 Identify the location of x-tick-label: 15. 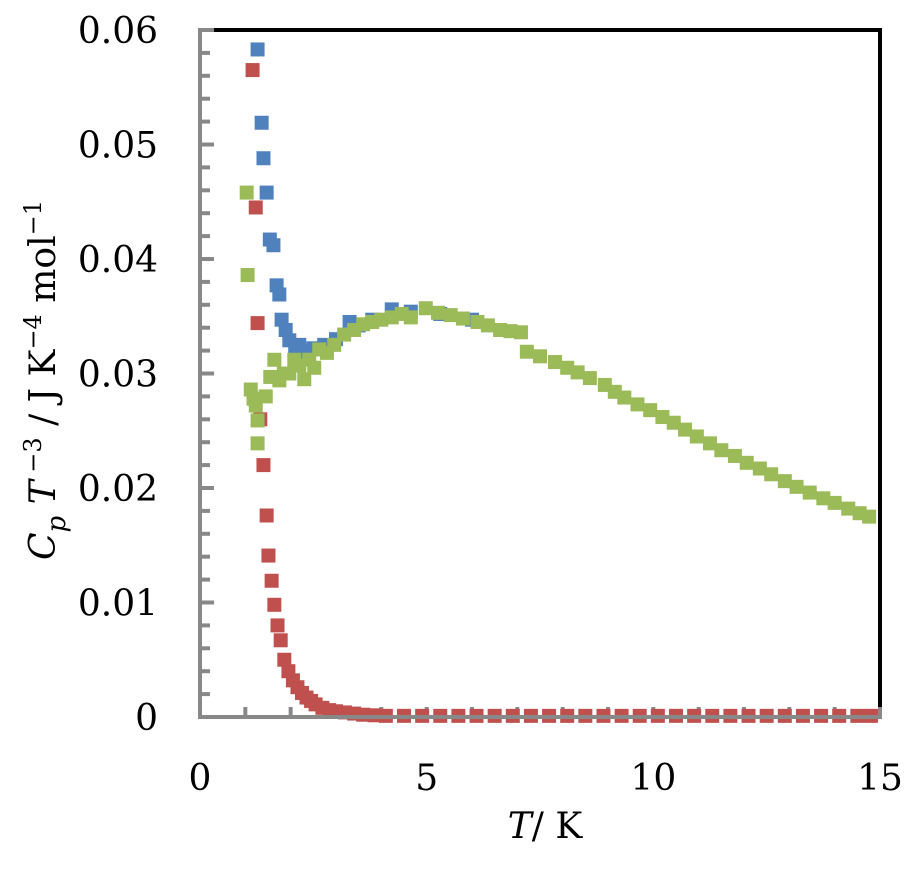
(880, 778).